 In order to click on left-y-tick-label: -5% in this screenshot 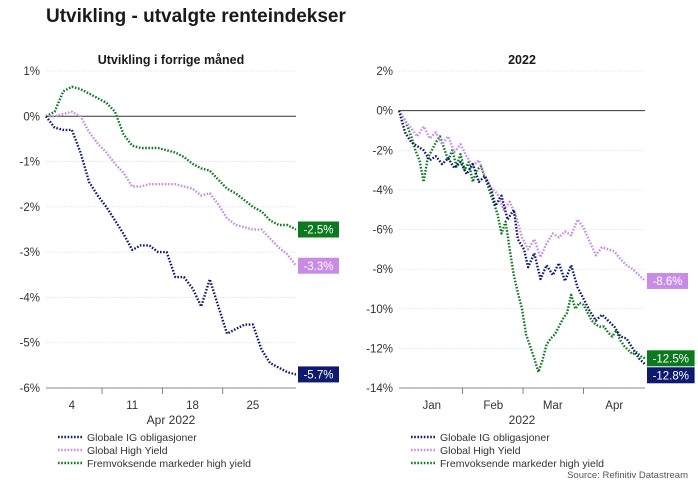, I will do `click(30, 344)`.